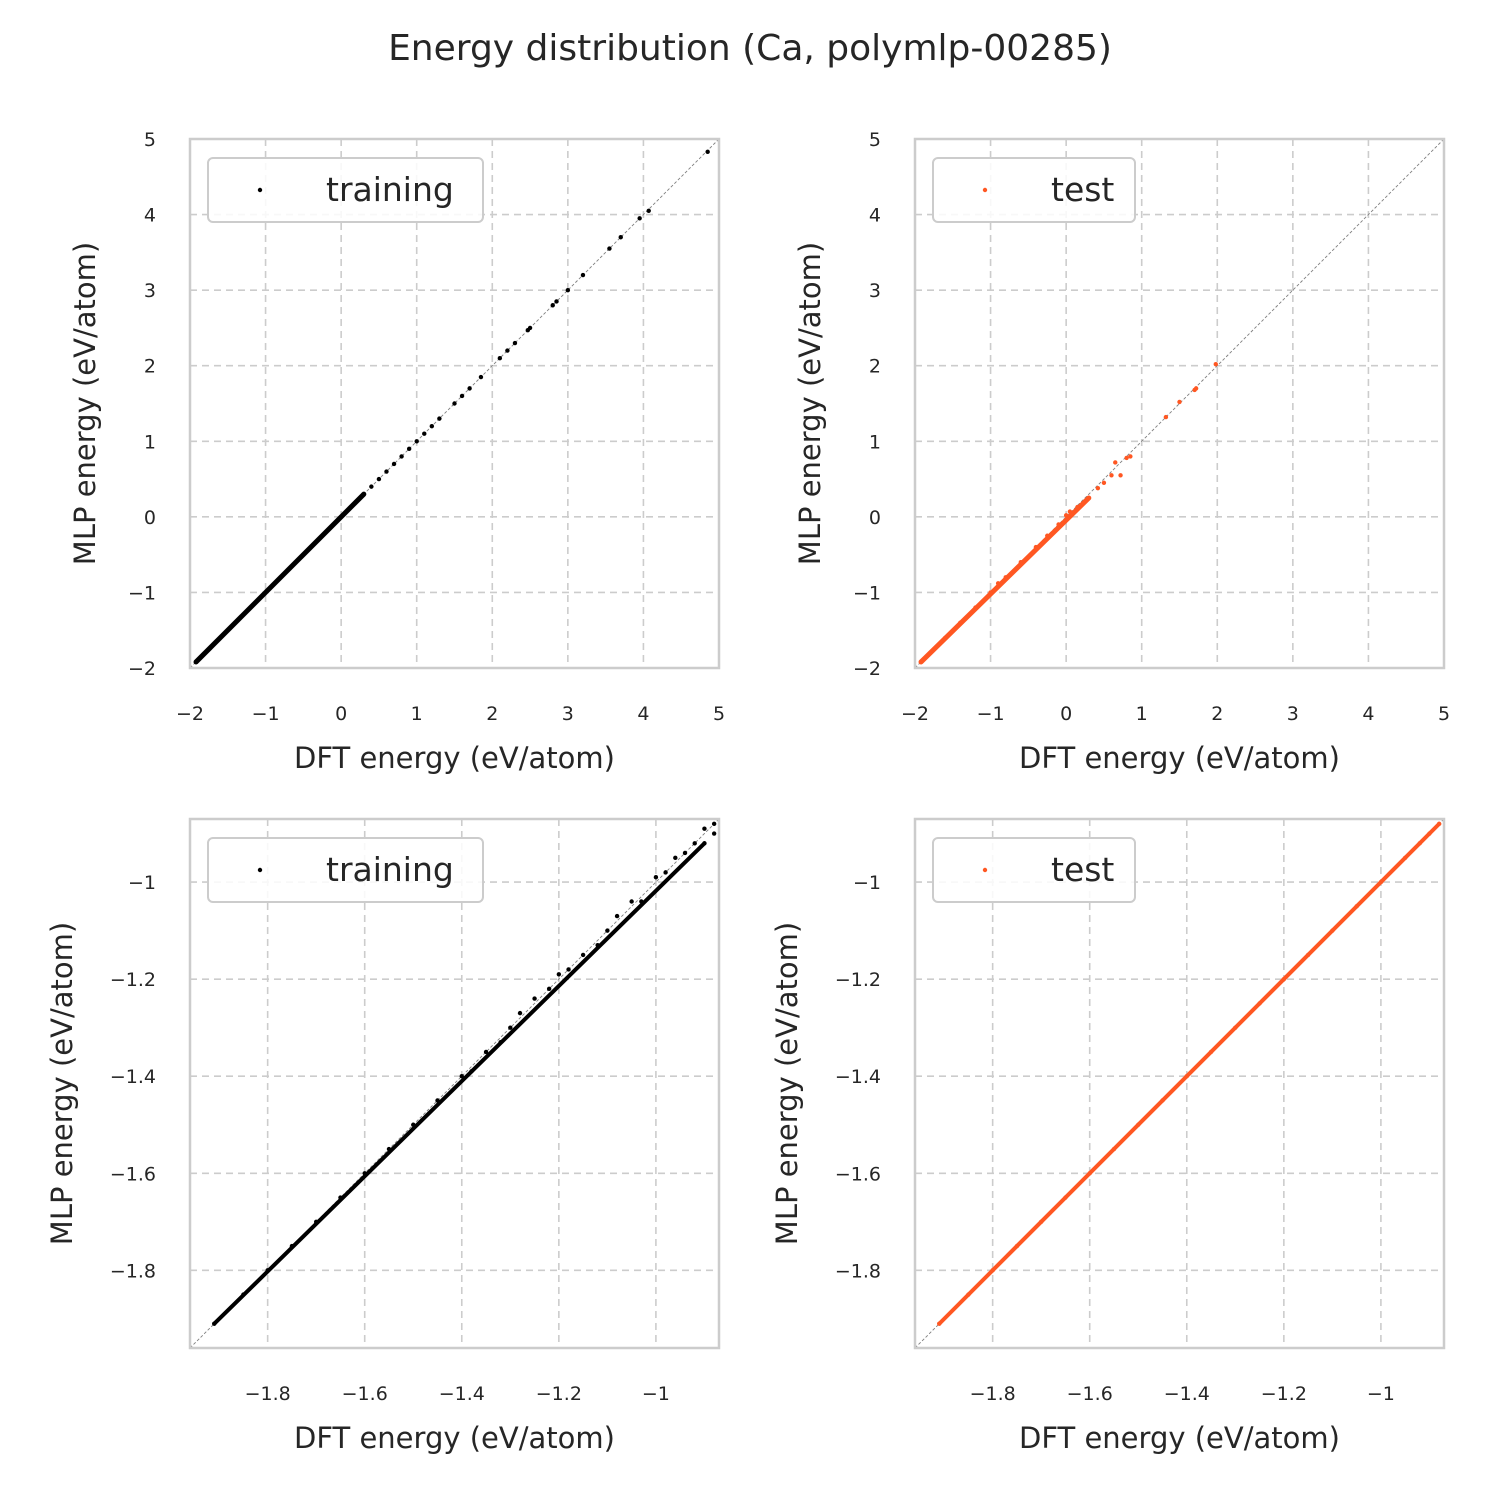 This screenshot has height=1500, width=1500. Describe the element at coordinates (1217, 714) in the screenshot. I see `x-tick-label: 2` at that location.